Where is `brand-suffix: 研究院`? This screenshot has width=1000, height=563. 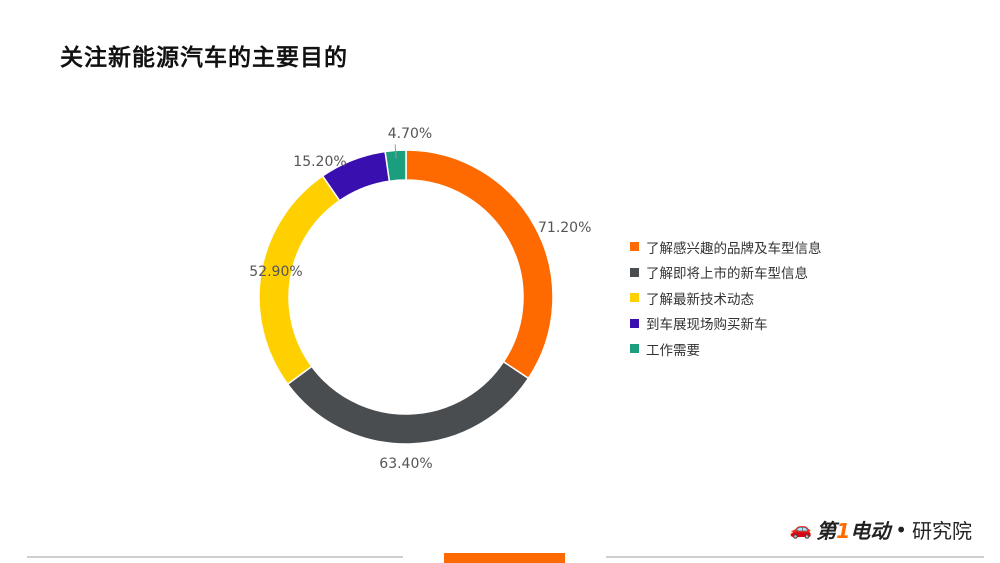
brand-suffix: 研究院 is located at coordinates (942, 531).